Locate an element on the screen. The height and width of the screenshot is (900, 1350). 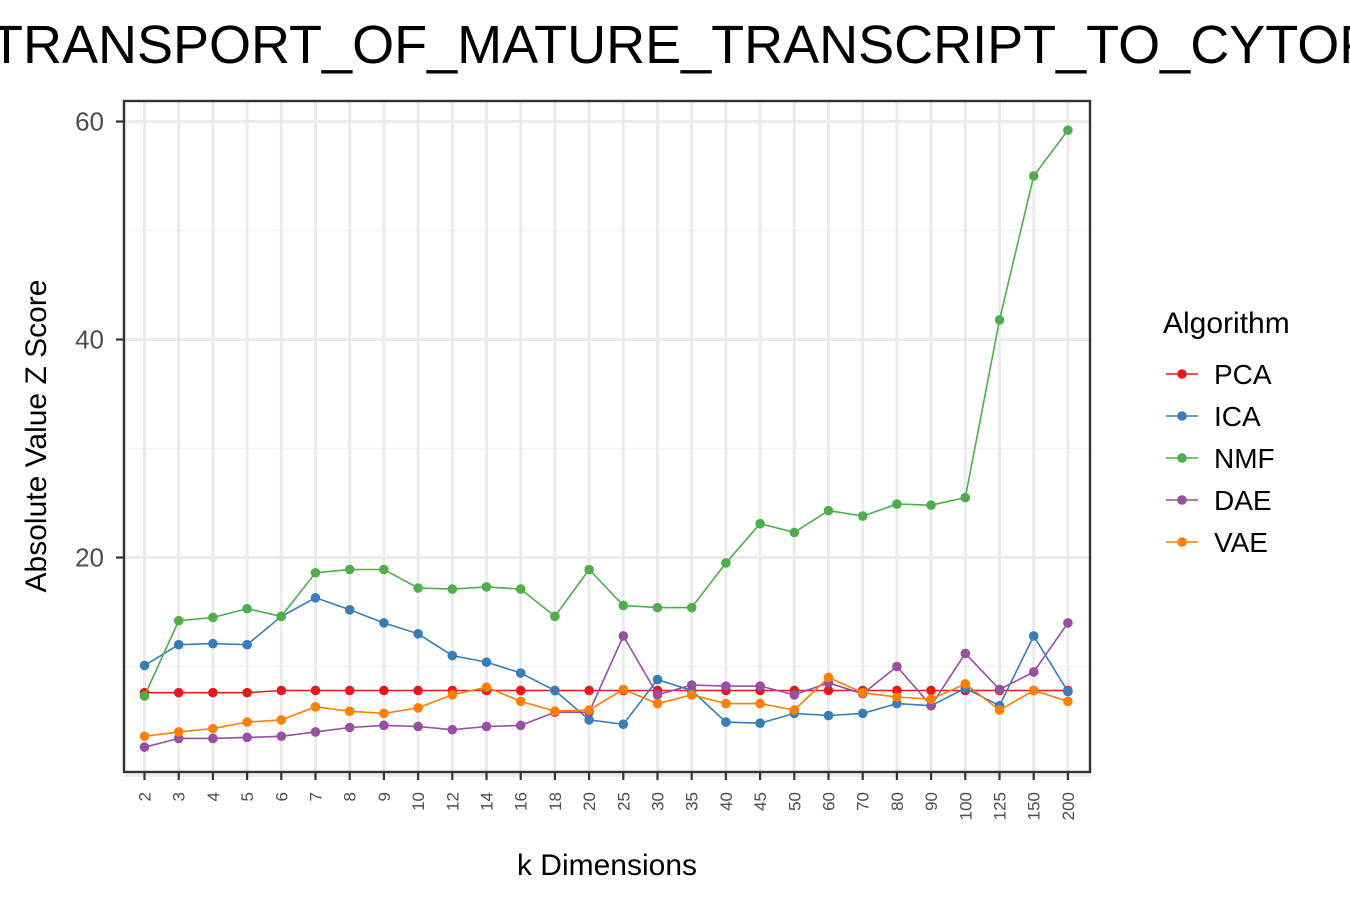
x-tick-label: 100 is located at coordinates (965, 806).